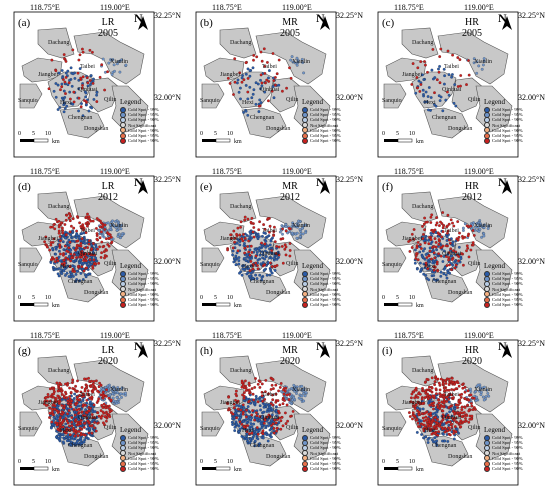  I want to click on legend-label: Not Significant, so click(324, 125).